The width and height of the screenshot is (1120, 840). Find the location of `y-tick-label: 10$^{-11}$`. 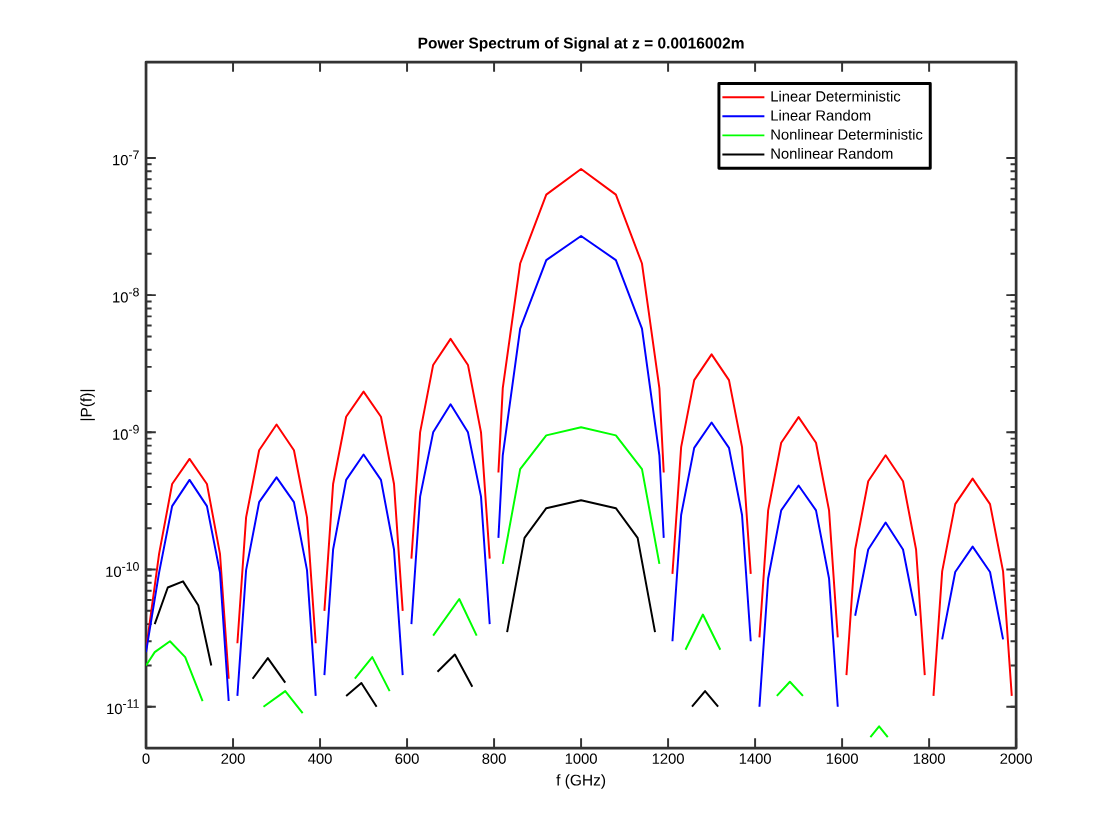

y-tick-label: 10$^{-11}$ is located at coordinates (123, 707).